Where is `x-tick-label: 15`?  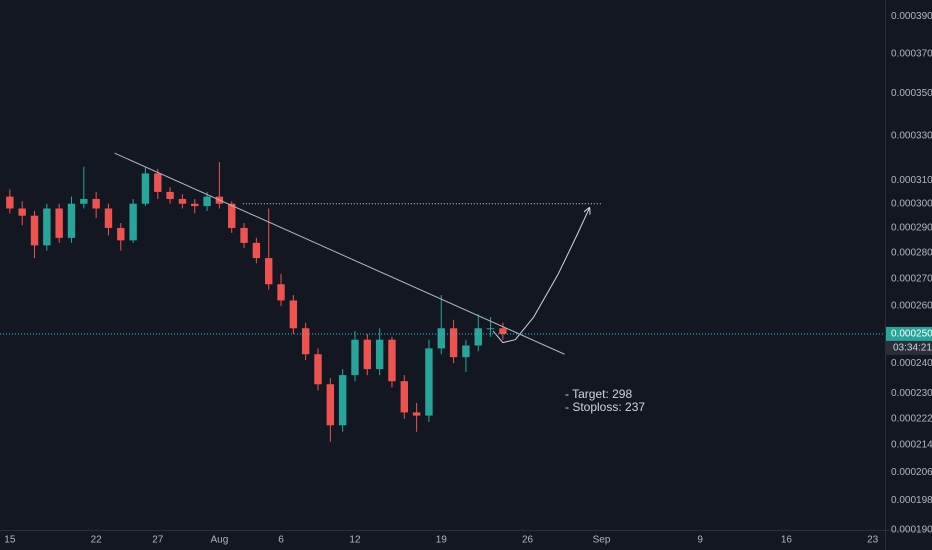
x-tick-label: 15 is located at coordinates (10, 540).